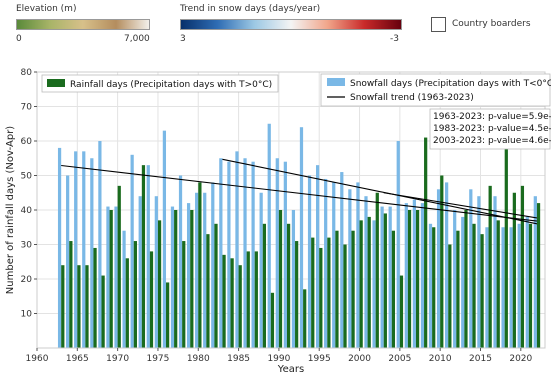 The image size is (551, 372). I want to click on x-tick-label: 1995, so click(319, 359).